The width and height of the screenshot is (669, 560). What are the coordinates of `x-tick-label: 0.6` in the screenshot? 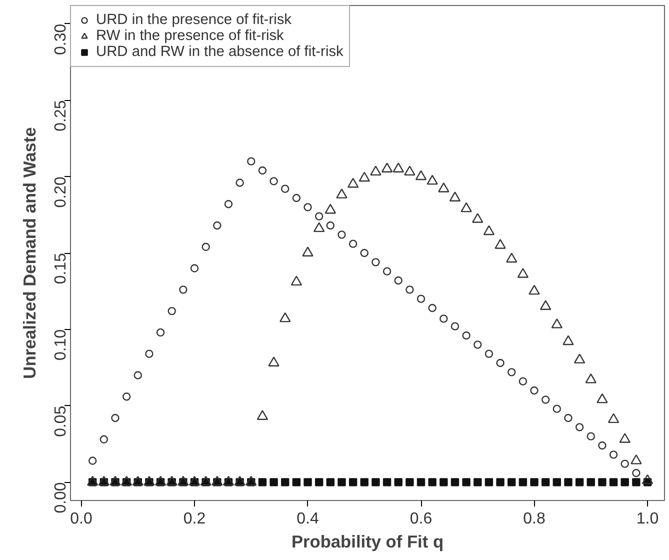 It's located at (421, 519).